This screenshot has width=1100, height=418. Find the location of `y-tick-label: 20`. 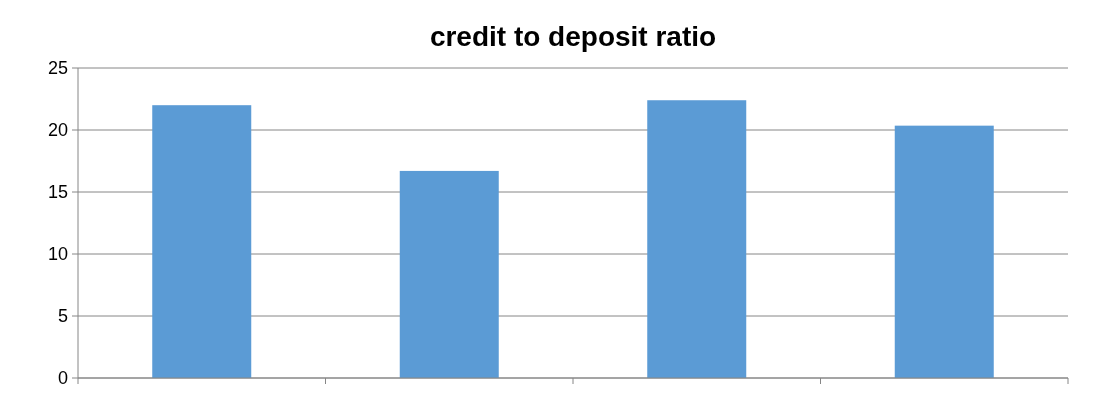

y-tick-label: 20 is located at coordinates (57, 130).